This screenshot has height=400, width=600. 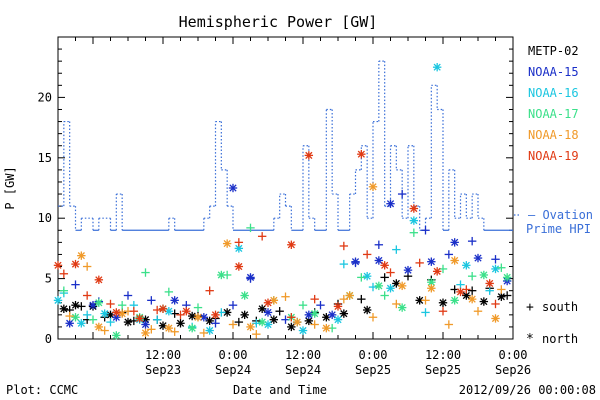 I want to click on x-tick-time: 0:00, so click(x=233, y=355).